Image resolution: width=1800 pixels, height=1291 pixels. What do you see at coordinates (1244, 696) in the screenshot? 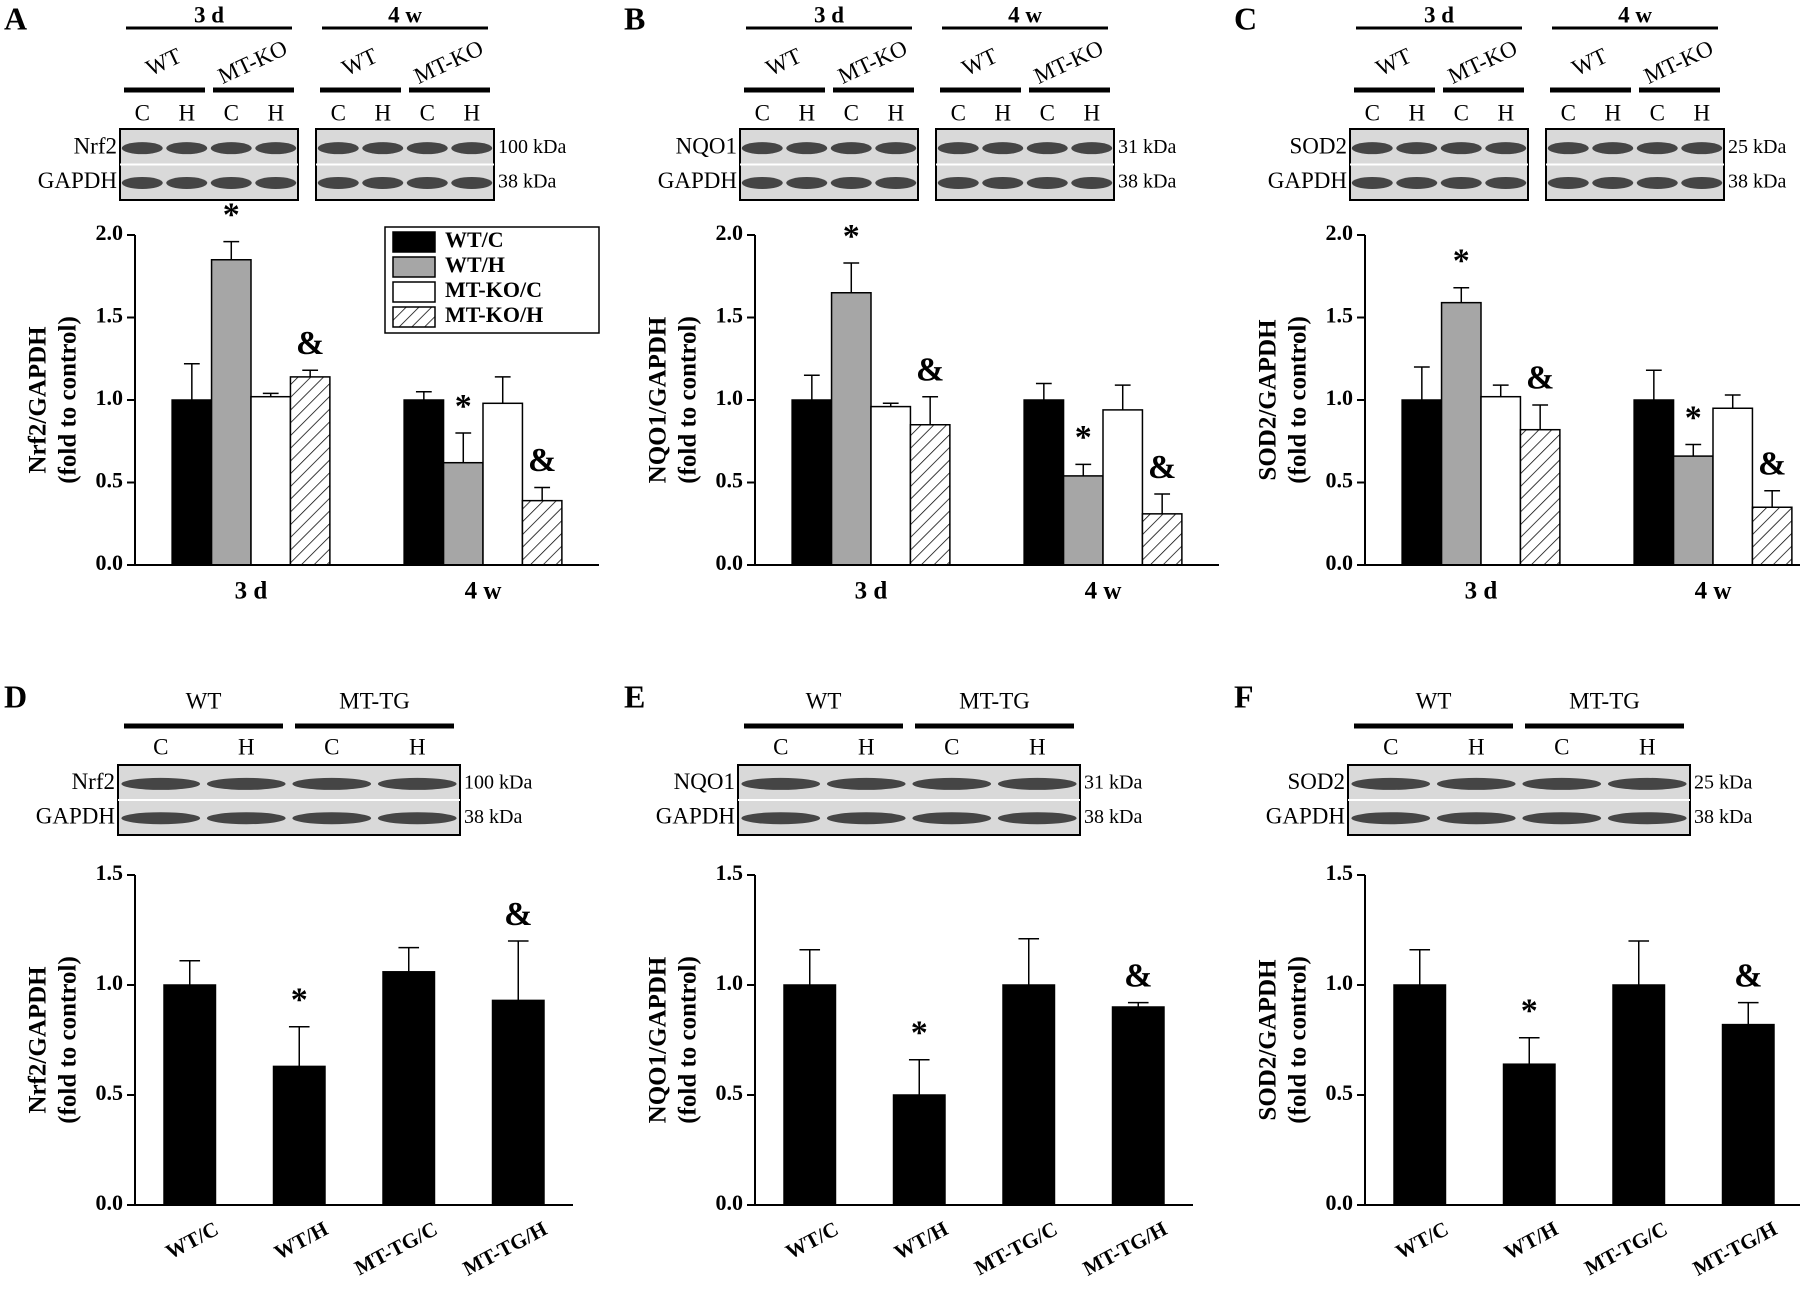
I see `panel-letter: F` at bounding box center [1244, 696].